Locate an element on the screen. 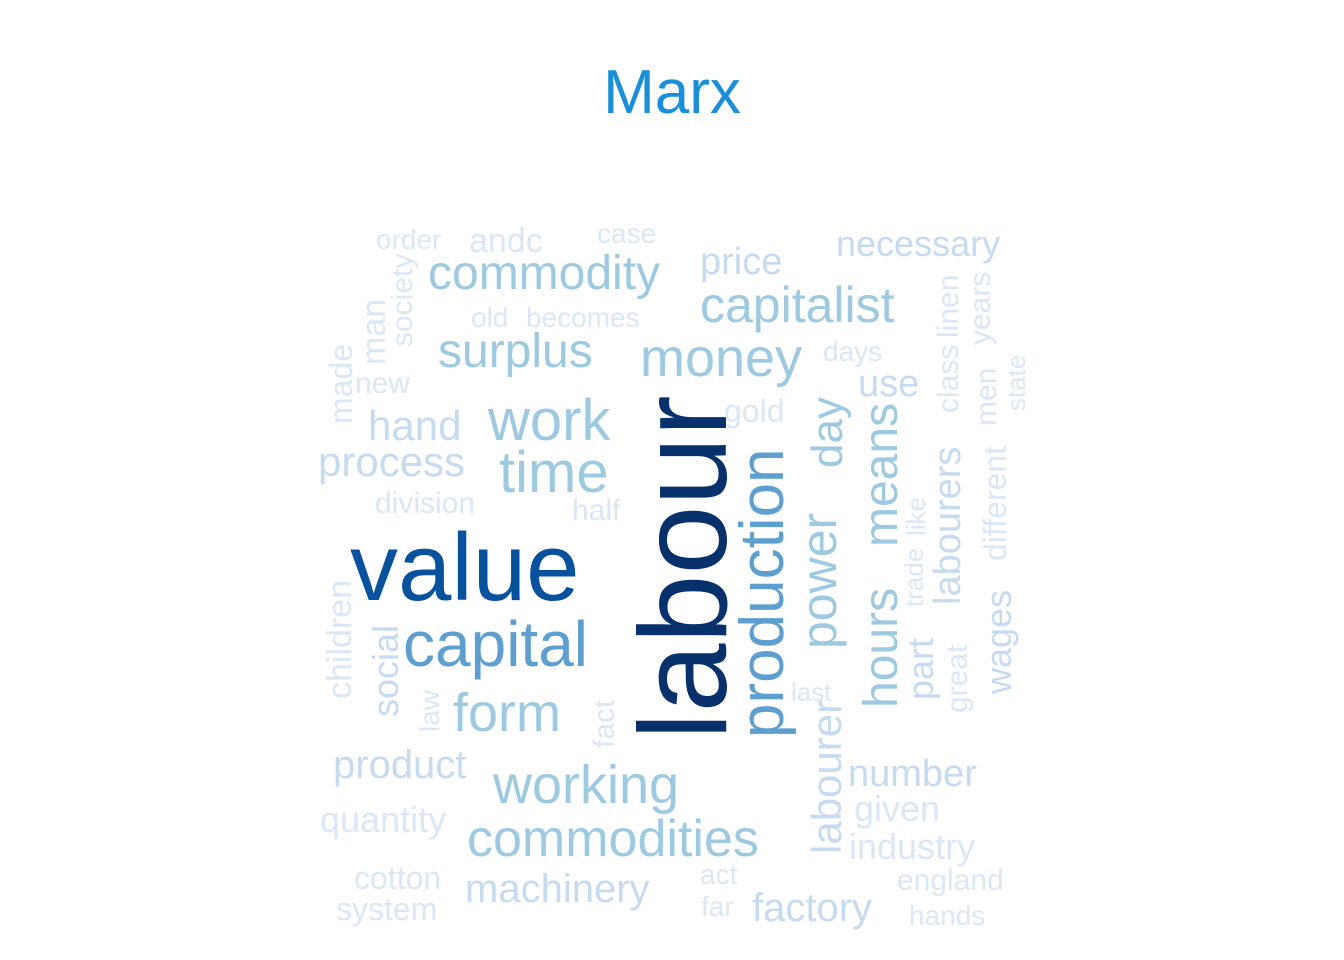 This screenshot has height=960, width=1344. word-hands: hands is located at coordinates (947, 915).